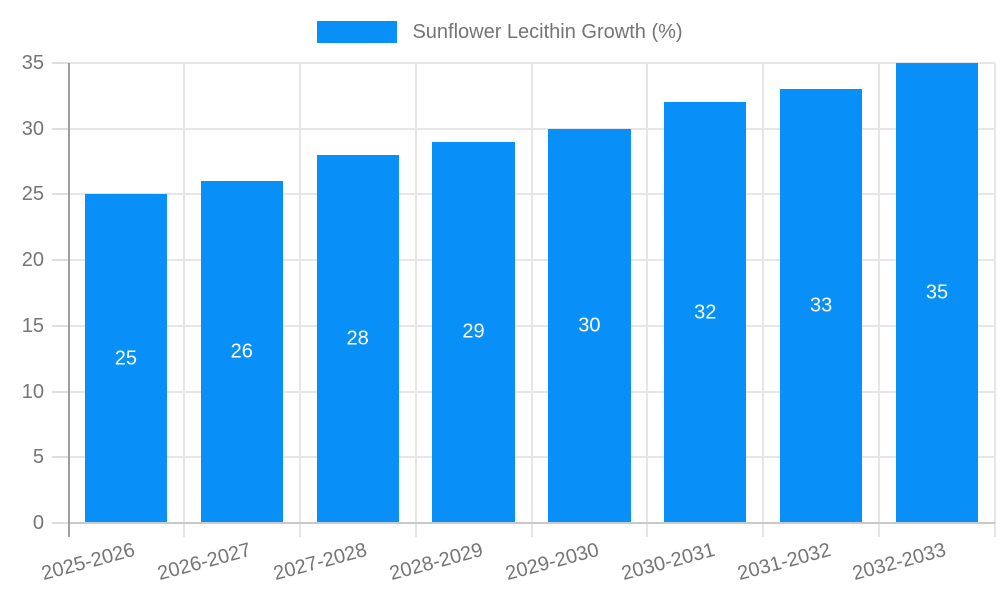 This screenshot has width=1000, height=600. Describe the element at coordinates (436, 562) in the screenshot. I see `x-tick-label: 2028-2029` at that location.